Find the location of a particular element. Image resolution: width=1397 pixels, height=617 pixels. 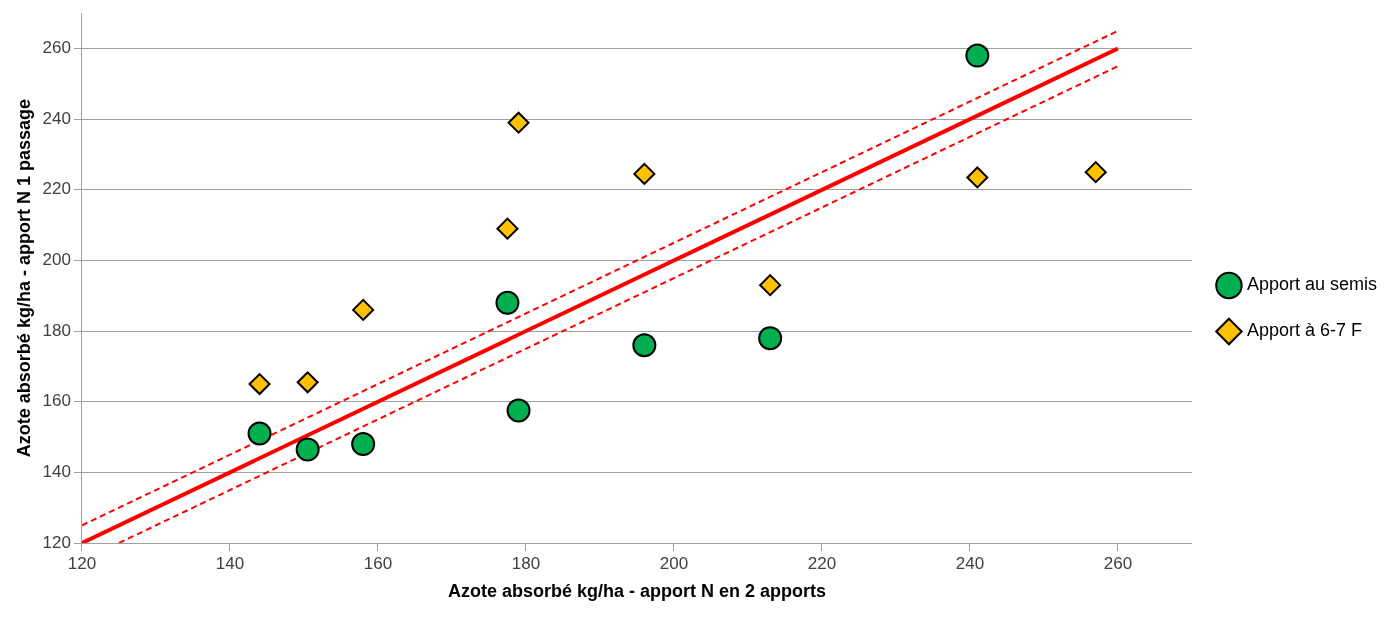

y-tick-label: 240 is located at coordinates (56, 118).